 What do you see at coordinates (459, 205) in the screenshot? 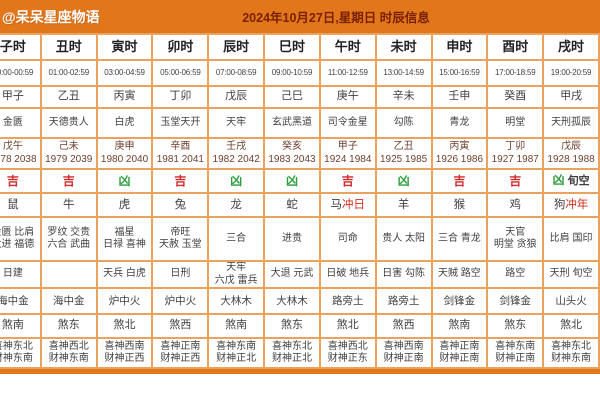
I see `animal-cell: 猴` at bounding box center [459, 205].